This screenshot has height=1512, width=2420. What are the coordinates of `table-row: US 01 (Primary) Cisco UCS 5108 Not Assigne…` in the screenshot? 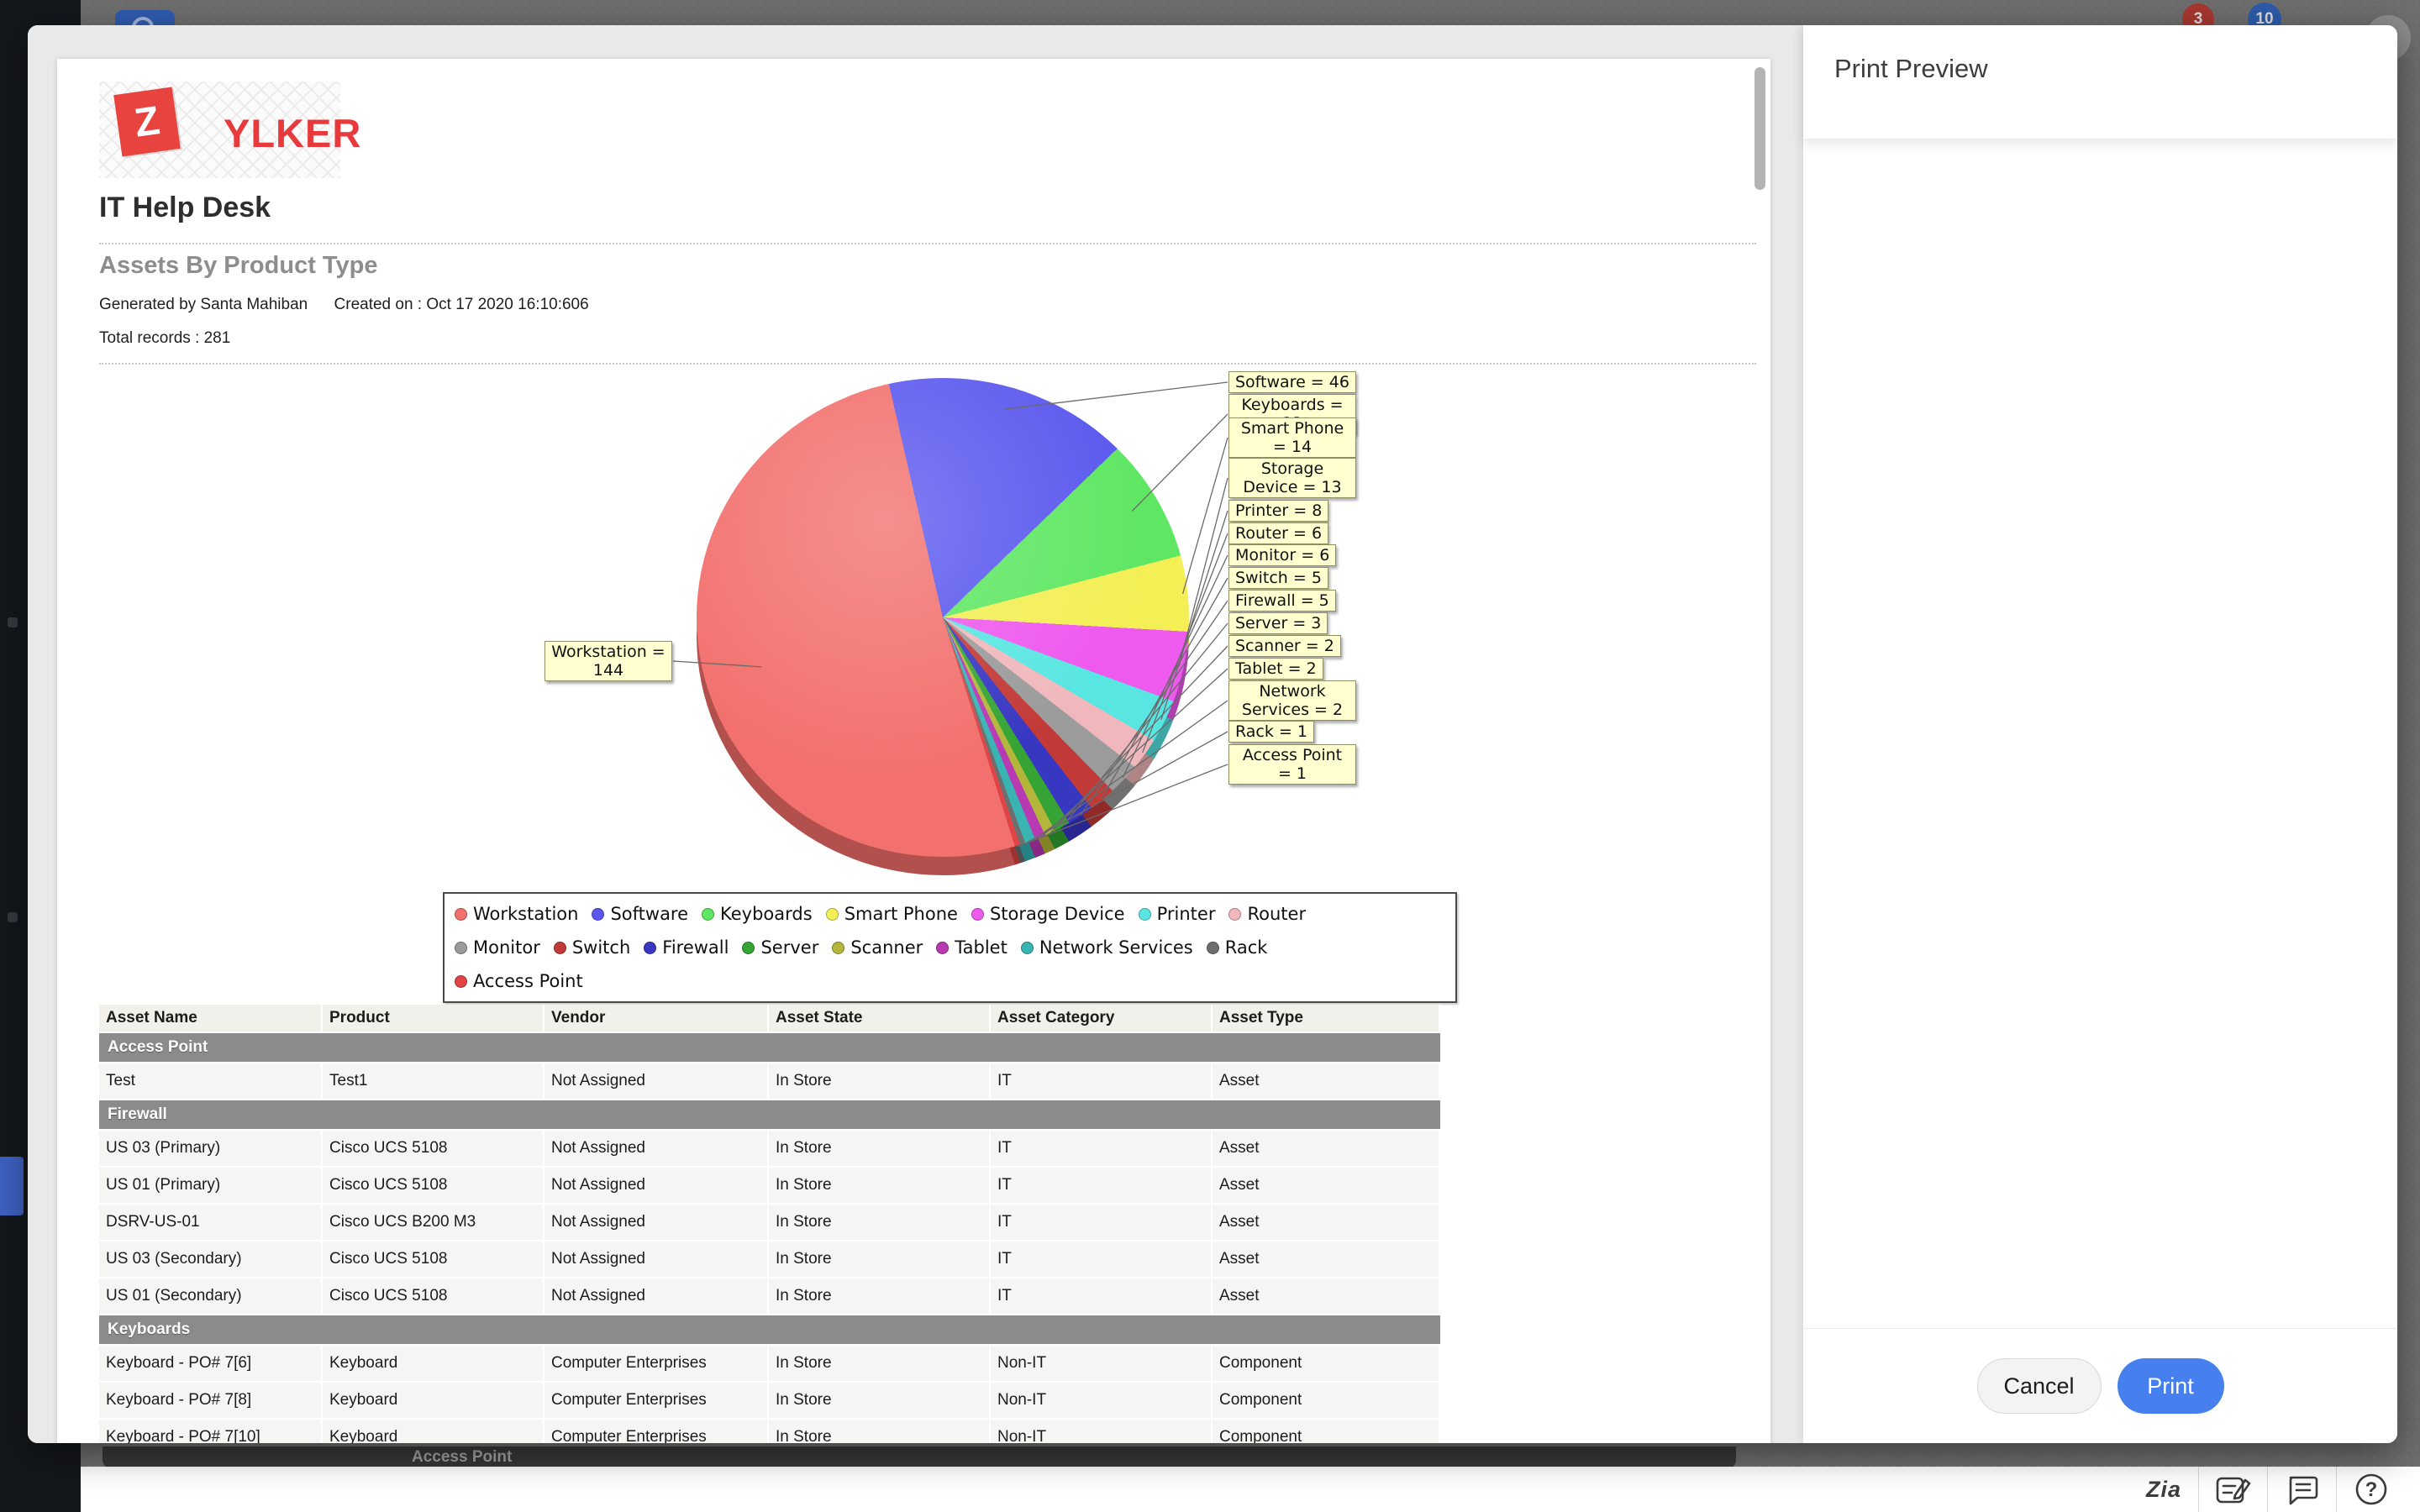 It's located at (769, 1185).